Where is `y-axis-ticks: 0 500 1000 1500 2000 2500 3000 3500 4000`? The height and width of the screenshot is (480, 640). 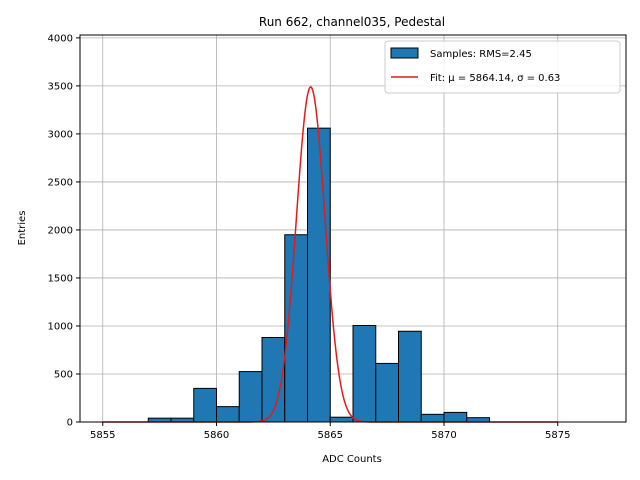
y-axis-ticks: 0 500 1000 1500 2000 2500 3000 3500 4000 is located at coordinates (64, 231).